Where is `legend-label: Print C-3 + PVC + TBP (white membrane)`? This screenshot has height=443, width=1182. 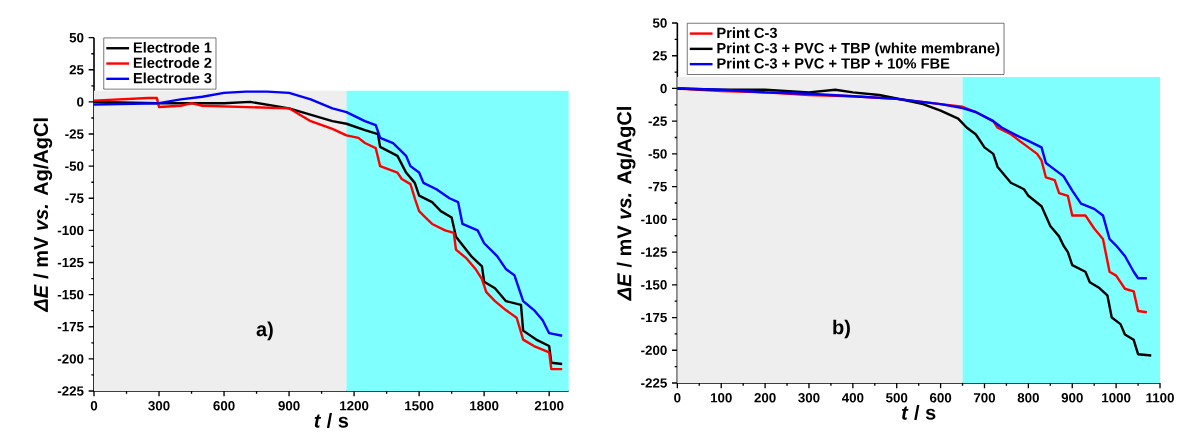 legend-label: Print C-3 + PVC + TBP (white membrane) is located at coordinates (858, 49).